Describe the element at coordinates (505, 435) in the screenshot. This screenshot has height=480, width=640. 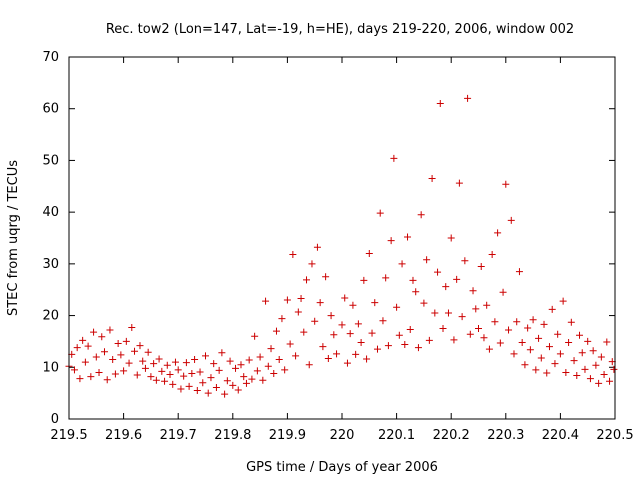
I see `x-tick-label: 220.3` at that location.